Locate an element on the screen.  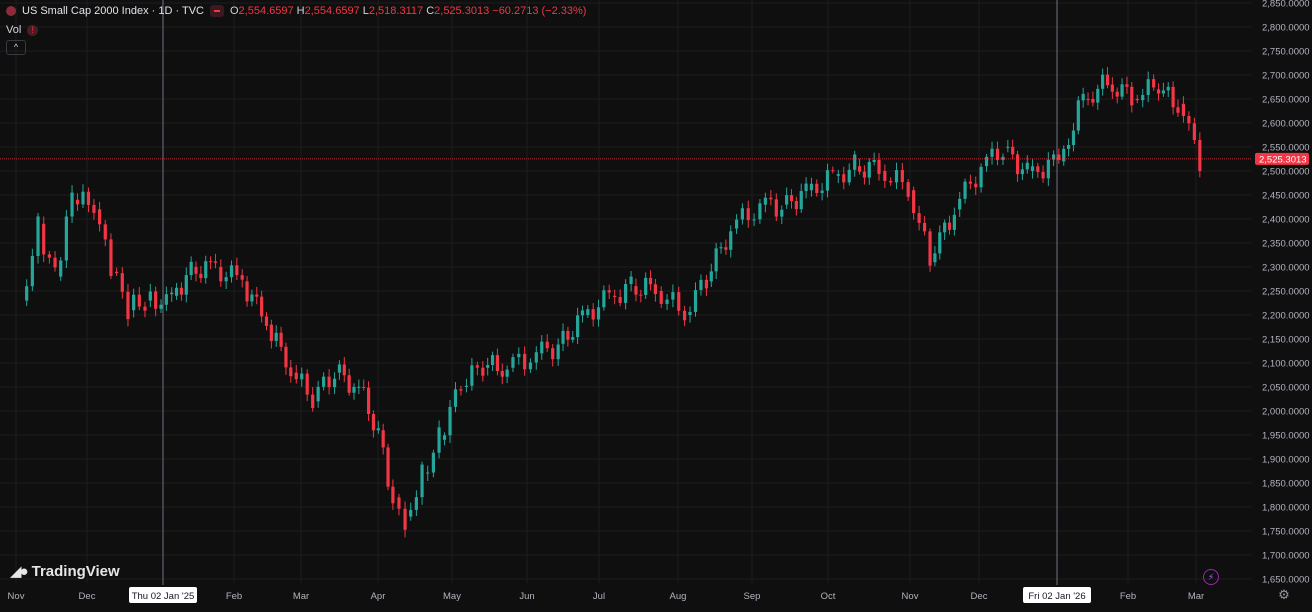
warning-icon: ! is located at coordinates (33, 30).